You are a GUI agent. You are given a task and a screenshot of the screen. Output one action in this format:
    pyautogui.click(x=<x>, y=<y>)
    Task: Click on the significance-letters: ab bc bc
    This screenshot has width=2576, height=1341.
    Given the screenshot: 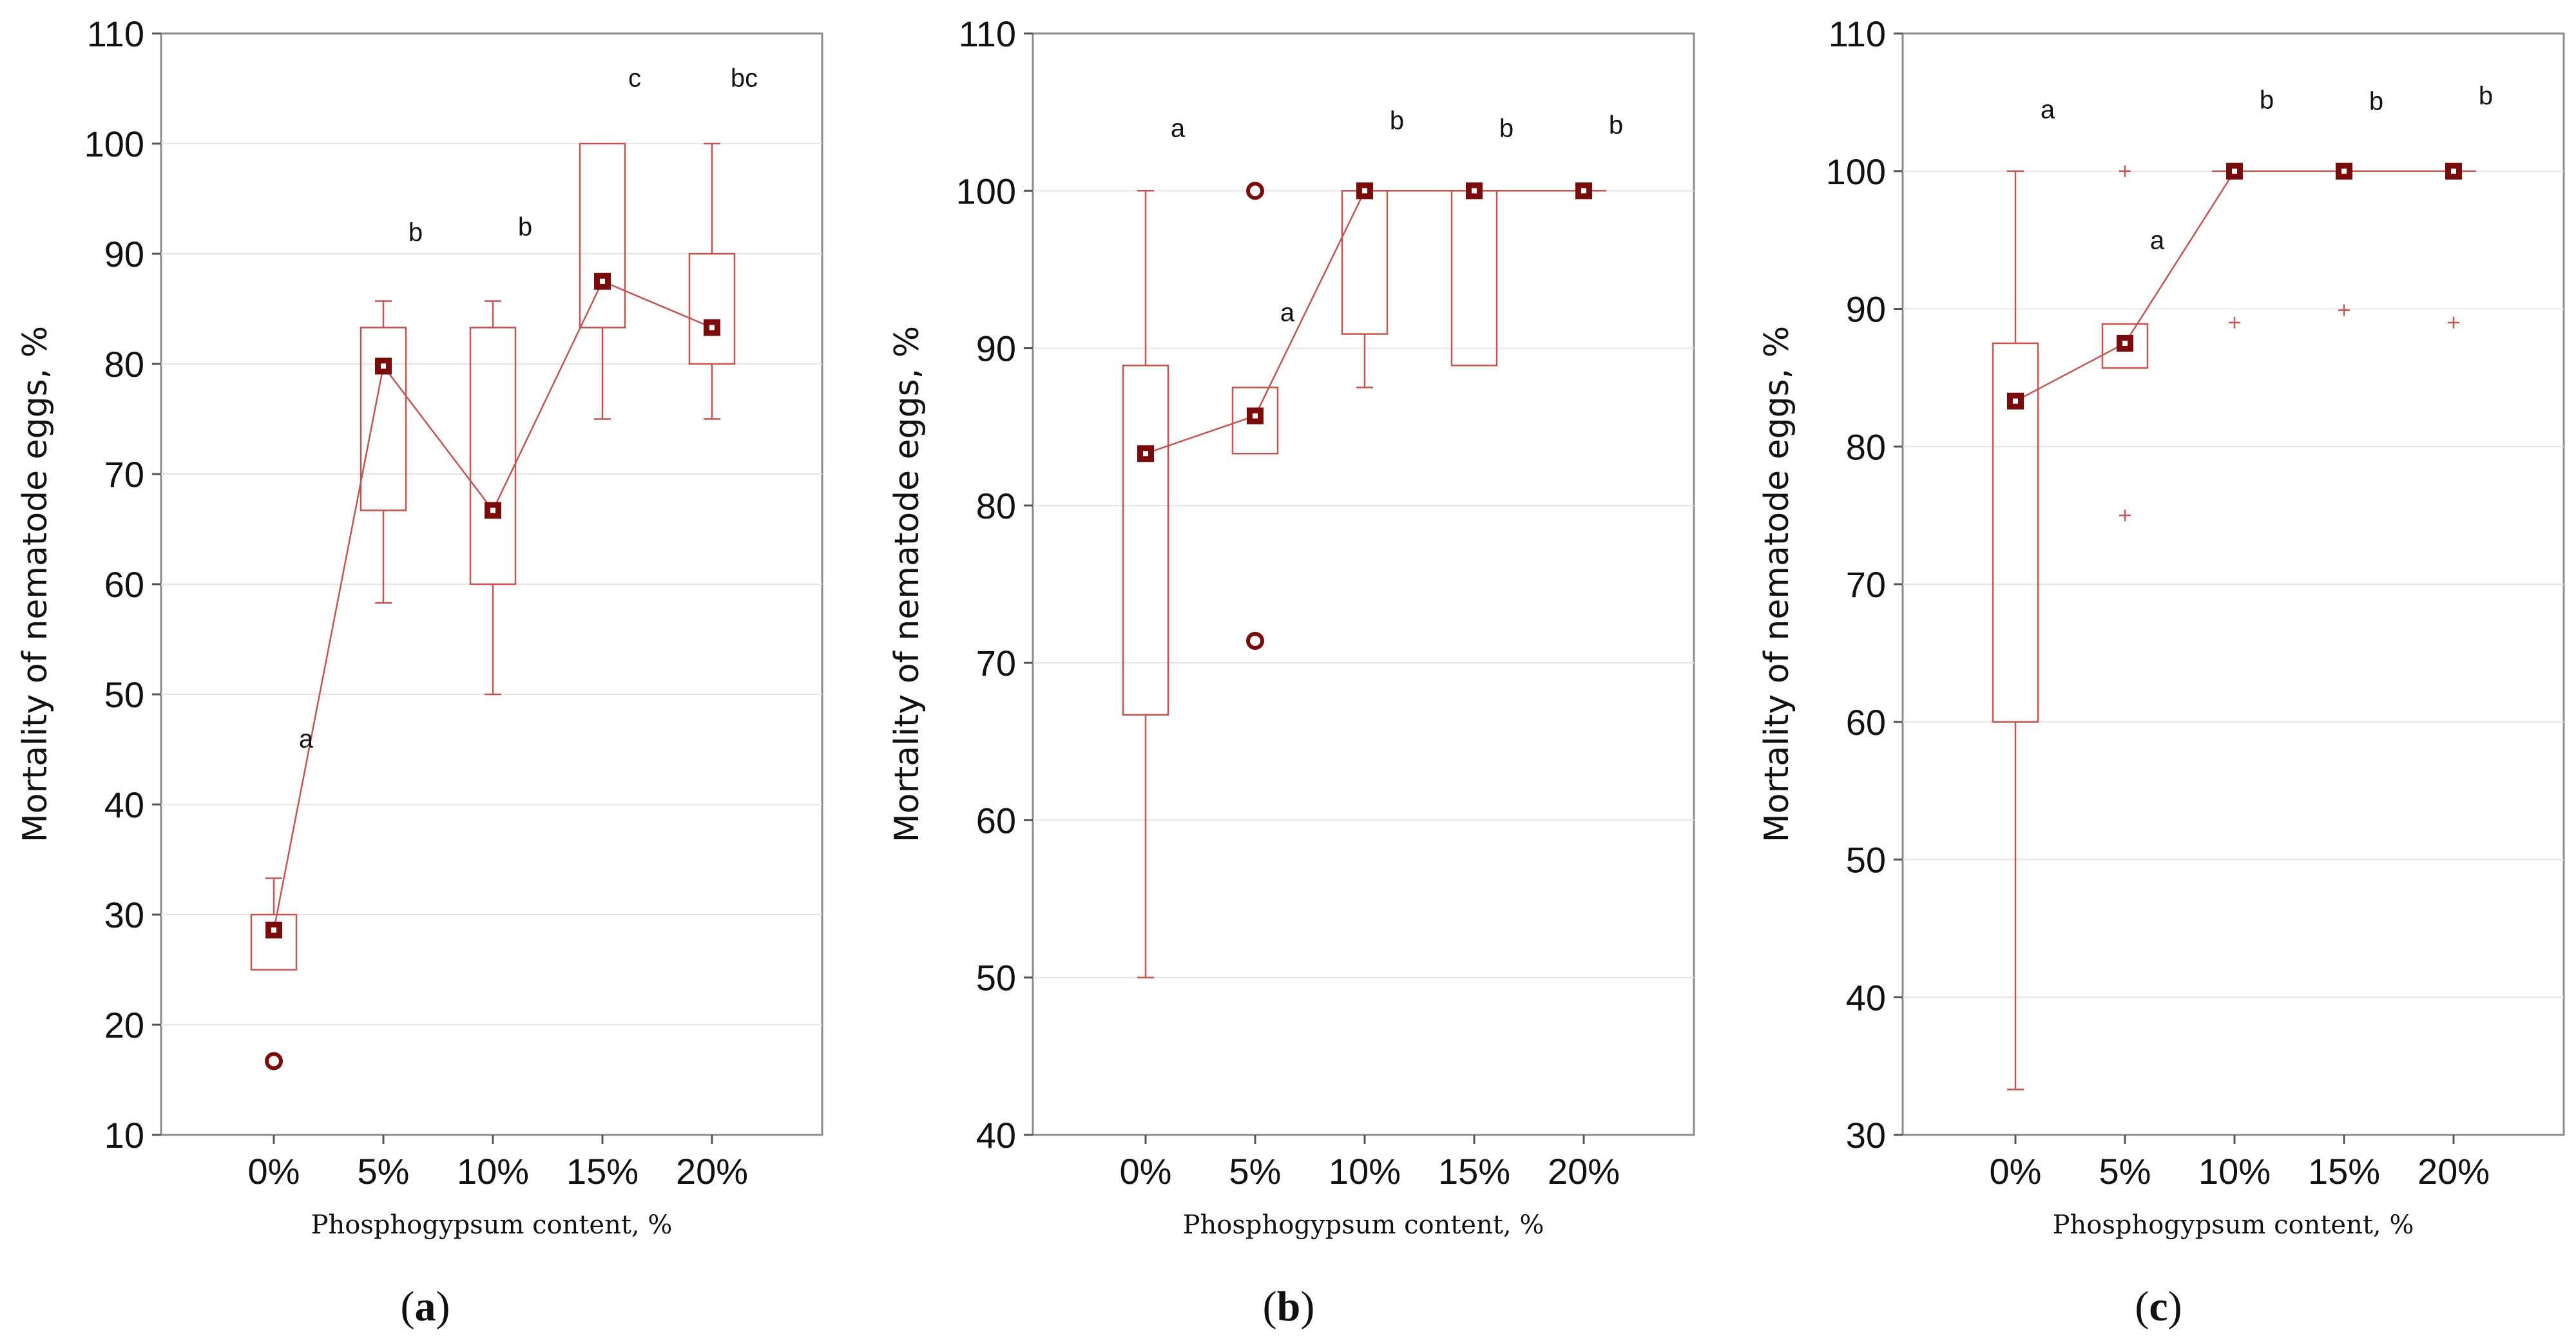 What is the action you would take?
    pyautogui.click(x=528, y=408)
    